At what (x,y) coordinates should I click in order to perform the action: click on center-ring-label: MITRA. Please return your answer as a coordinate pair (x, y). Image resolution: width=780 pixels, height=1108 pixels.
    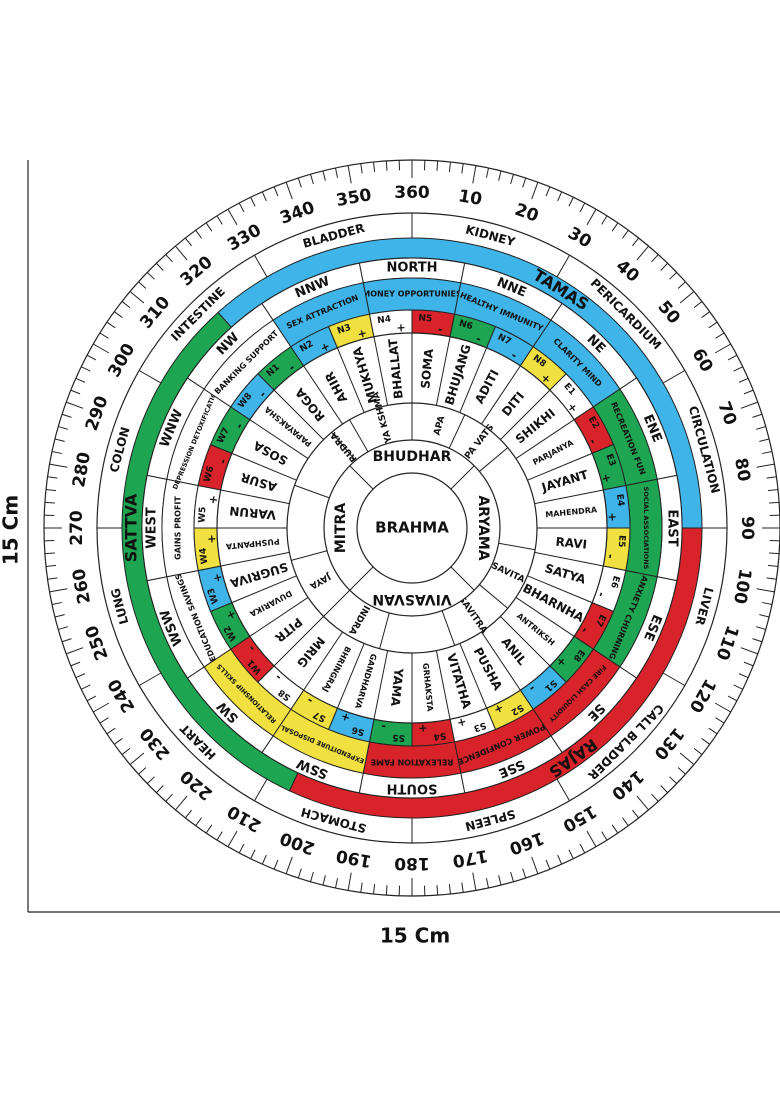
    Looking at the image, I should click on (341, 528).